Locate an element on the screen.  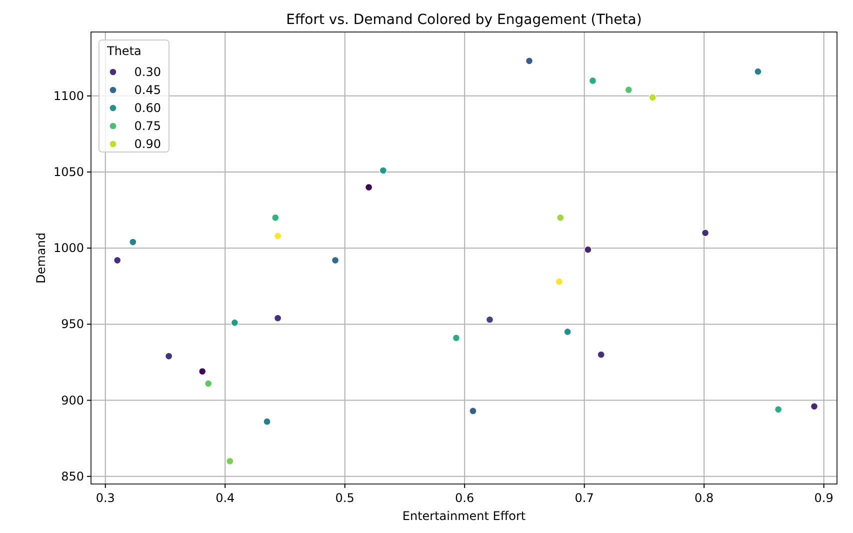
legend-title: Theta is located at coordinates (124, 51).